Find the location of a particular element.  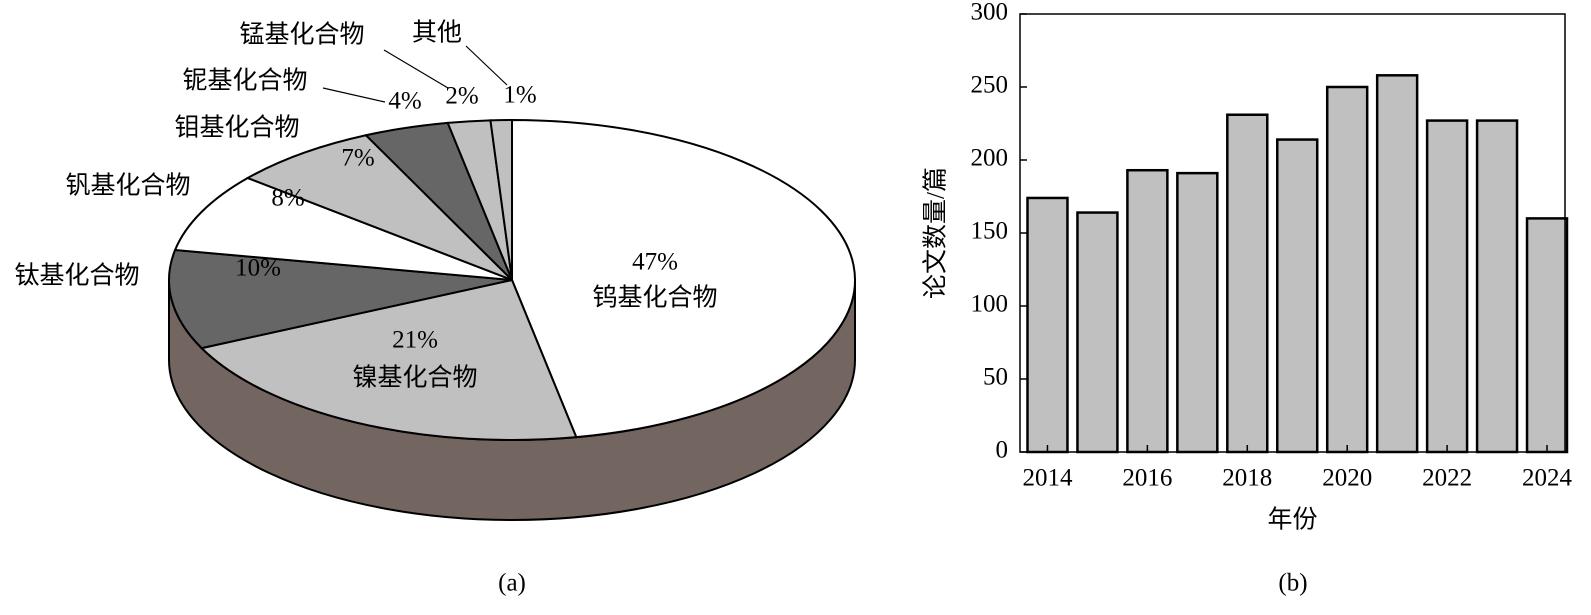

value-label: 21% is located at coordinates (415, 340).